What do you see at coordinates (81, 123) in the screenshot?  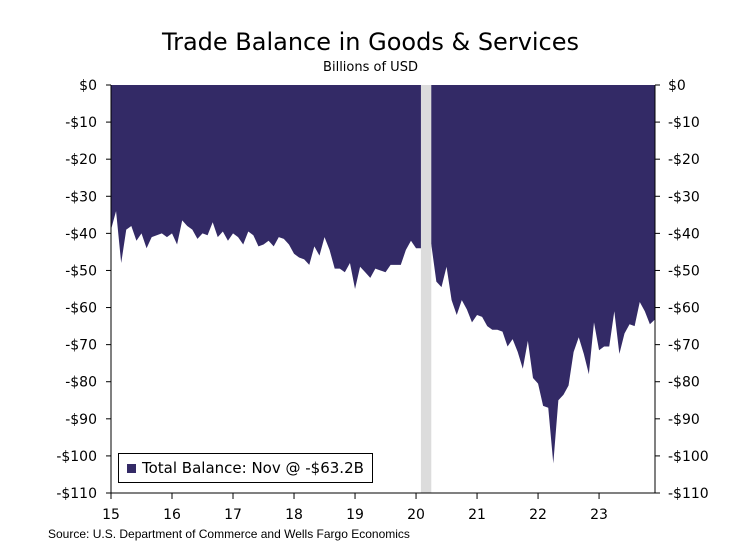 I see `y-tick-label-left: -$10` at bounding box center [81, 123].